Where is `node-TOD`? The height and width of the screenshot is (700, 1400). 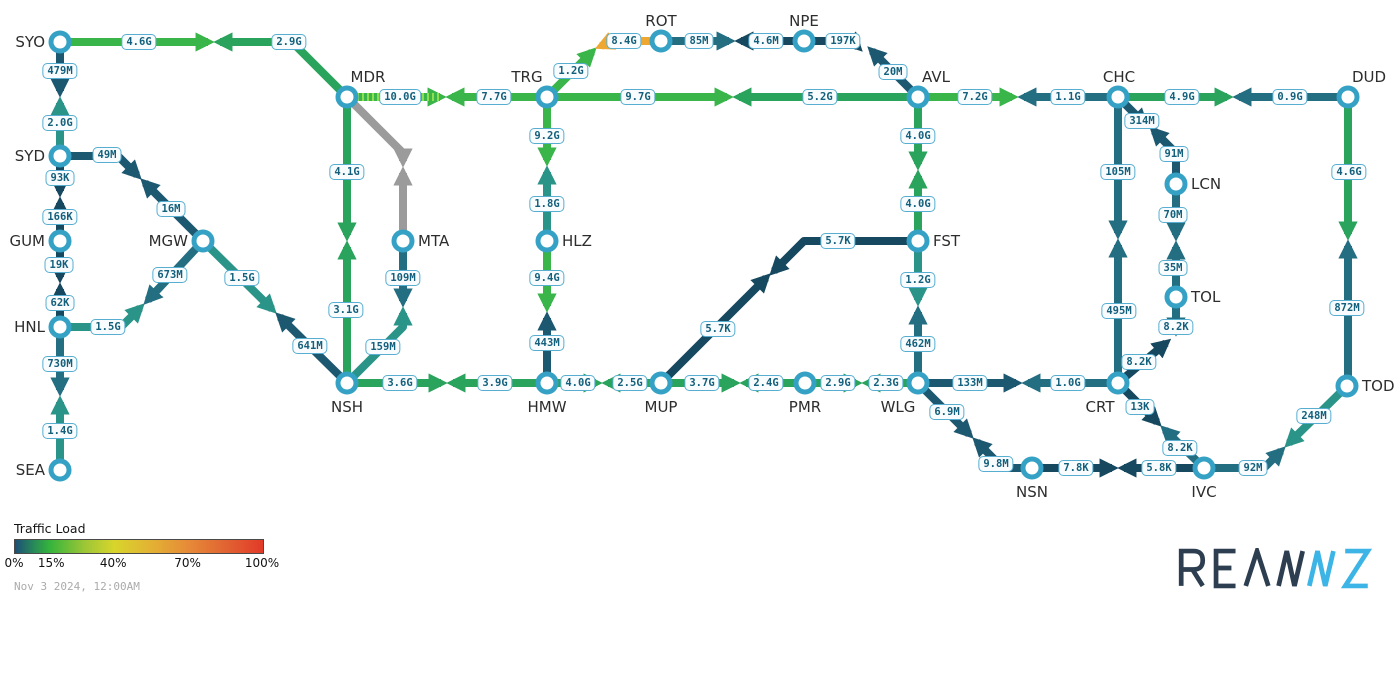
node-TOD is located at coordinates (1347, 386).